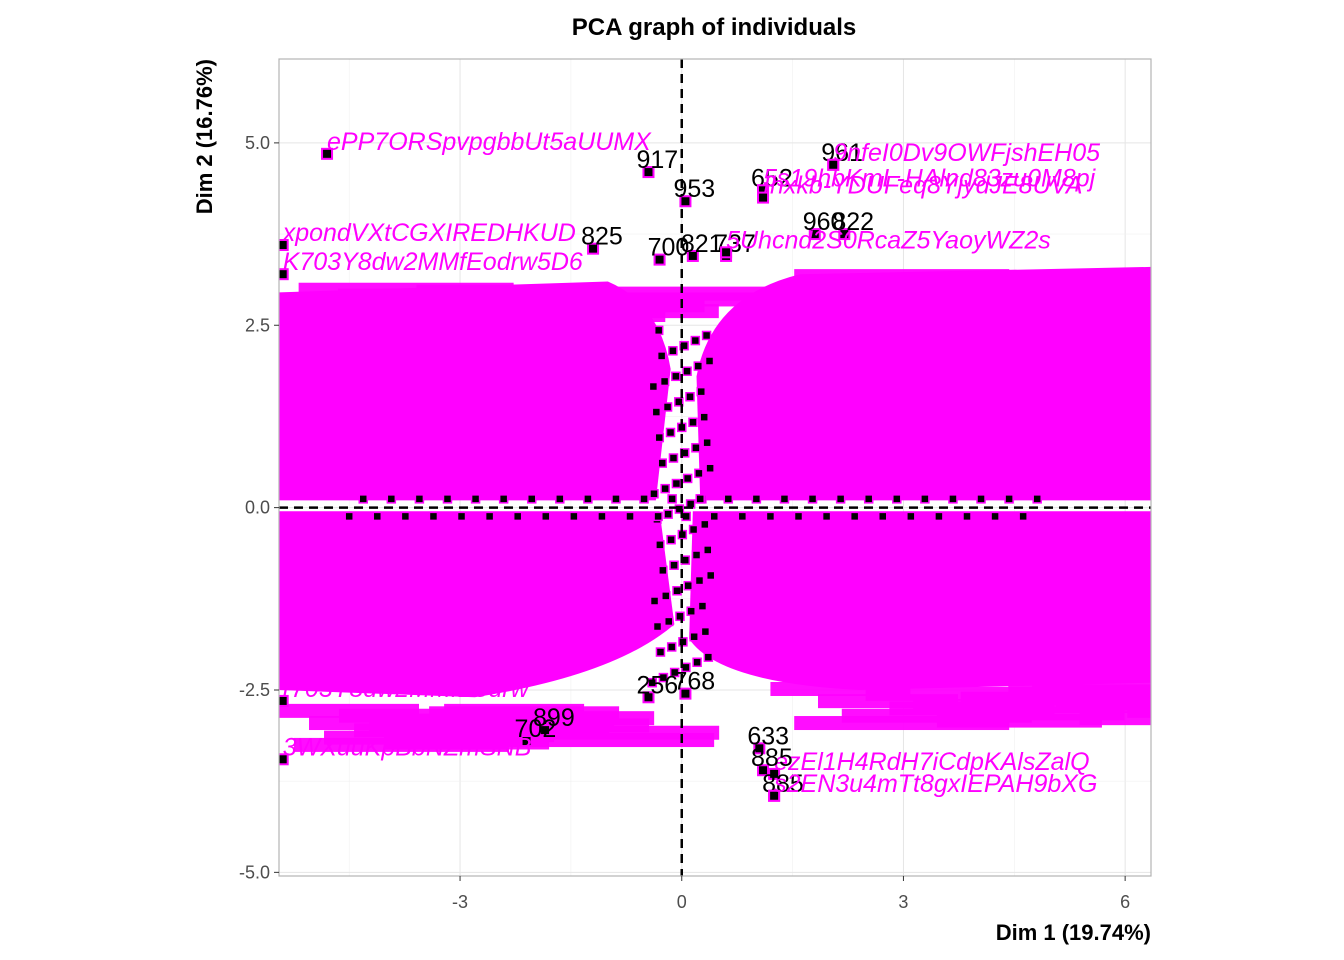  Describe the element at coordinates (694, 189) in the screenshot. I see `point-label: 953` at that location.